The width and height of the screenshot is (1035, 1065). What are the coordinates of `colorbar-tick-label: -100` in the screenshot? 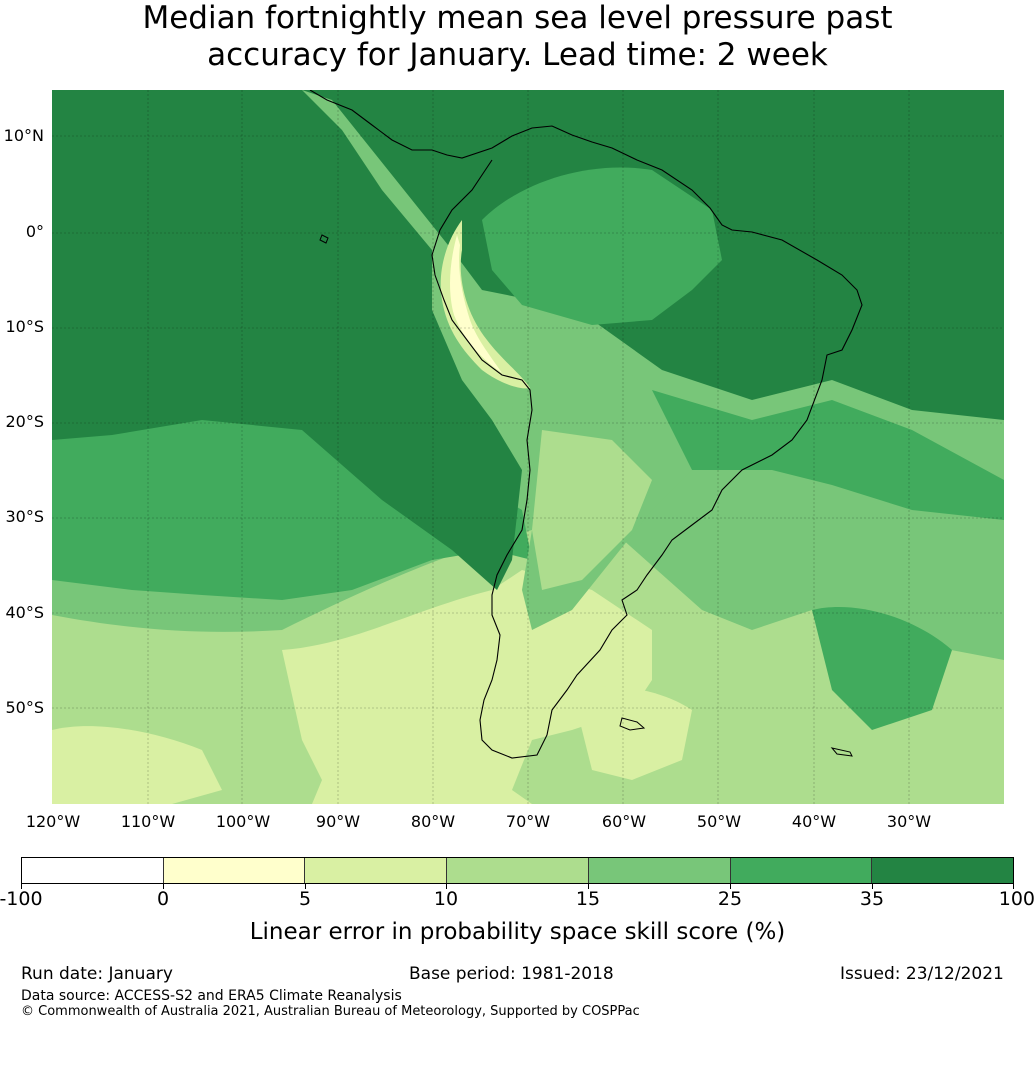 It's located at (21, 899).